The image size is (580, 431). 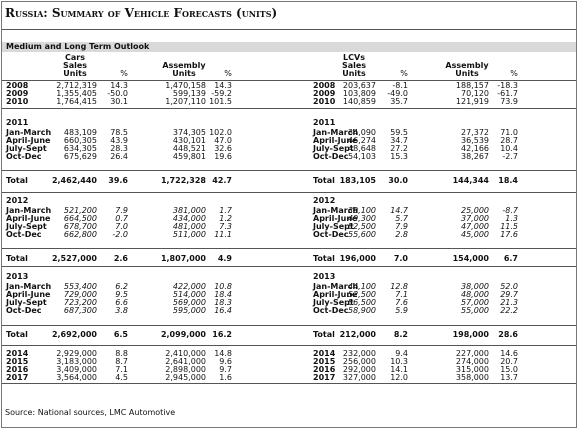 What do you see at coordinates (399, 140) in the screenshot?
I see `cell: 34.7` at bounding box center [399, 140].